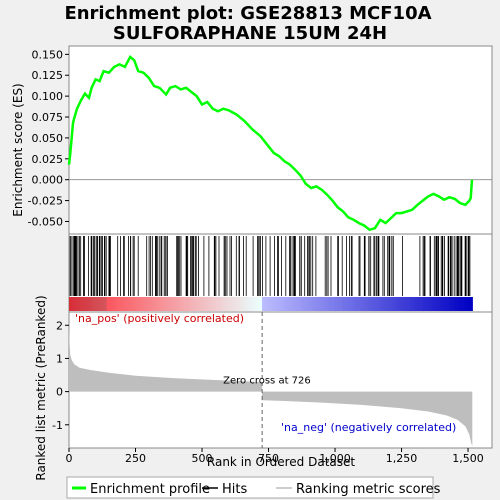 The height and width of the screenshot is (500, 500). What do you see at coordinates (234, 489) in the screenshot?
I see `legend-hits-label: Hits` at bounding box center [234, 489].